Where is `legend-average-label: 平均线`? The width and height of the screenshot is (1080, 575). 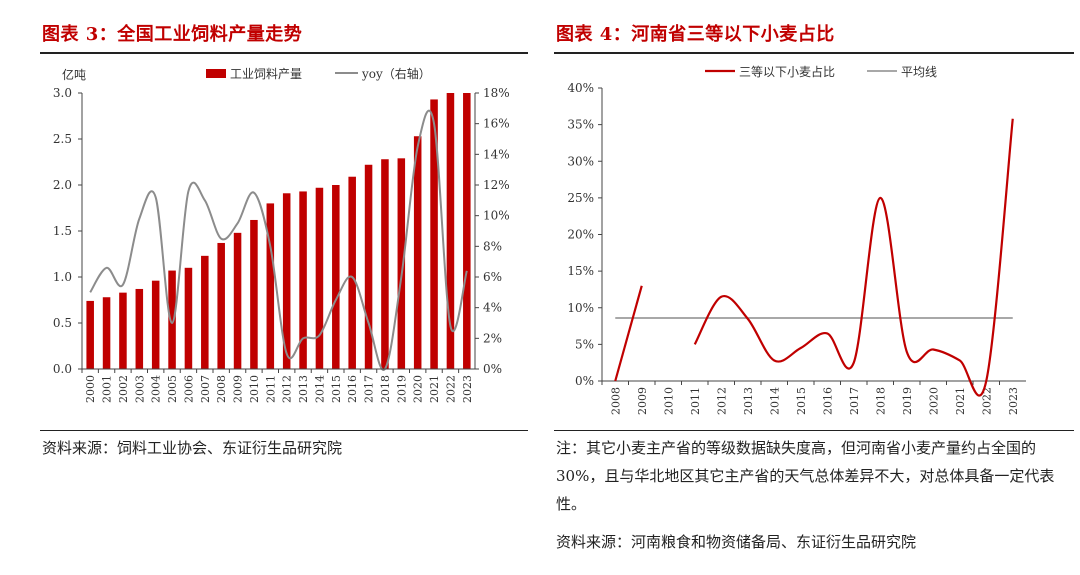
legend-average-label: 平均线 is located at coordinates (919, 72).